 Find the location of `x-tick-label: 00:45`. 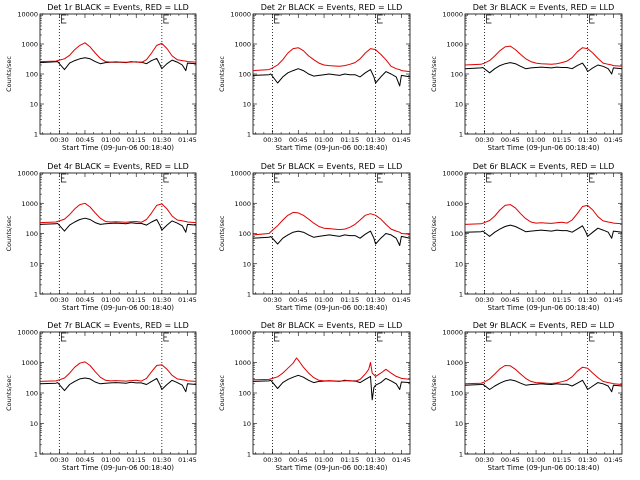

x-tick-label: 00:45 is located at coordinates (85, 460).